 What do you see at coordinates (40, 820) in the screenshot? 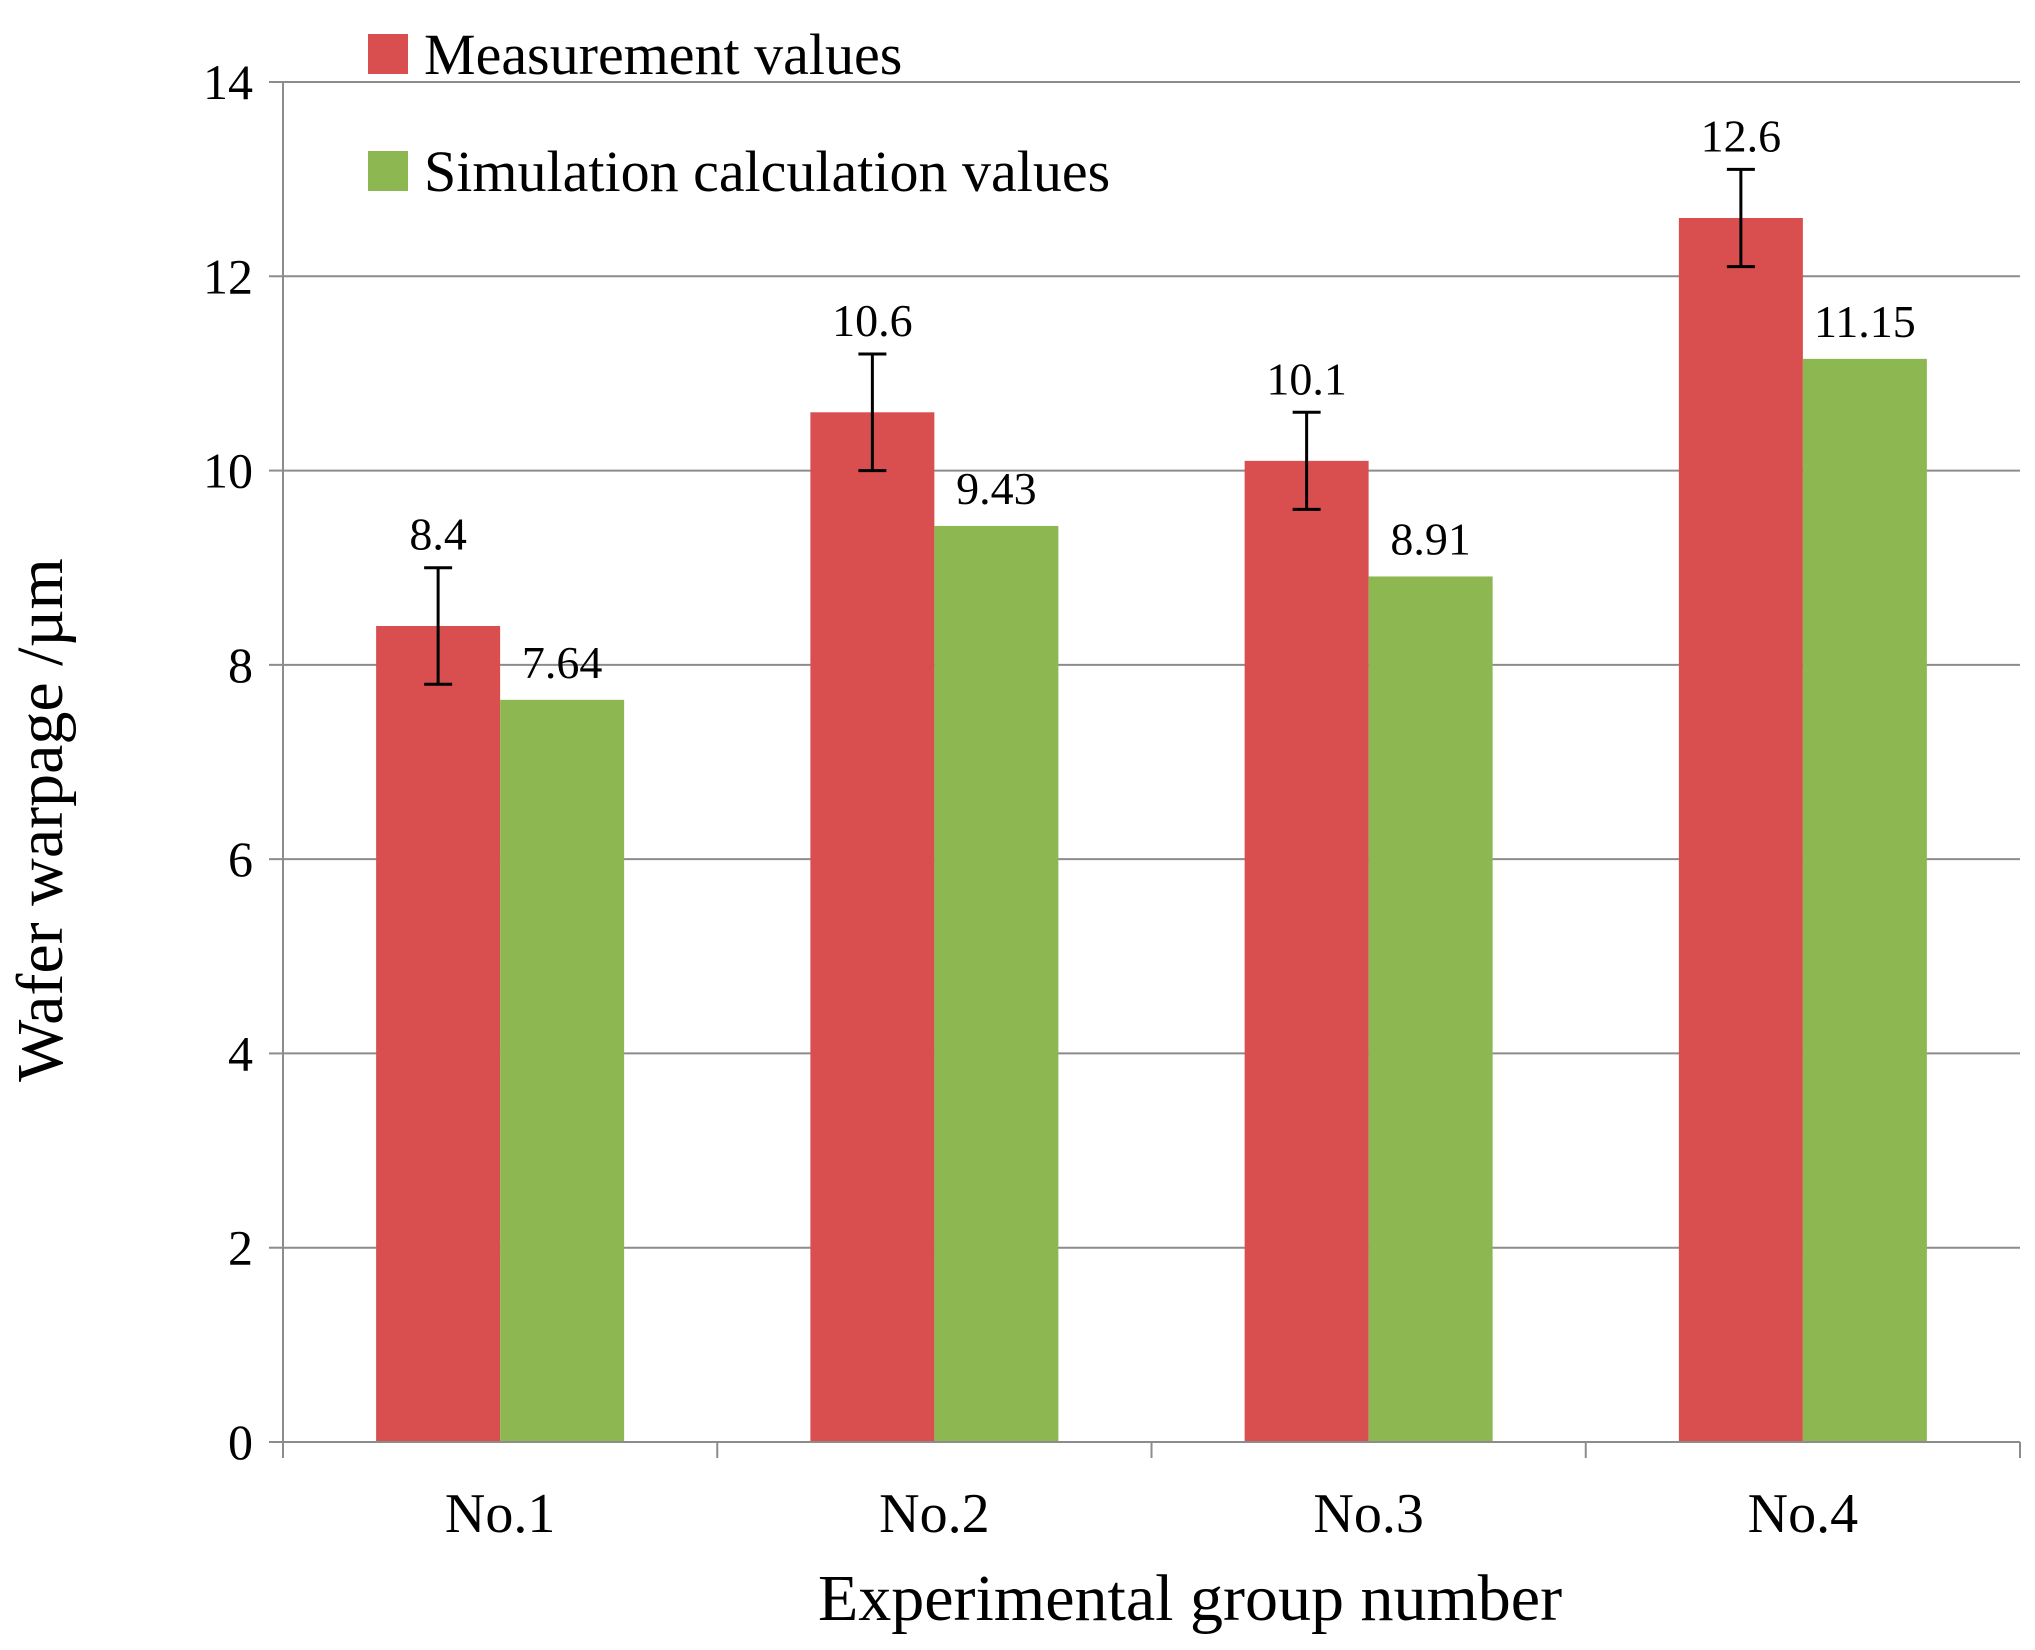
I see `y-axis-title: Wafer warpage /µm` at bounding box center [40, 820].